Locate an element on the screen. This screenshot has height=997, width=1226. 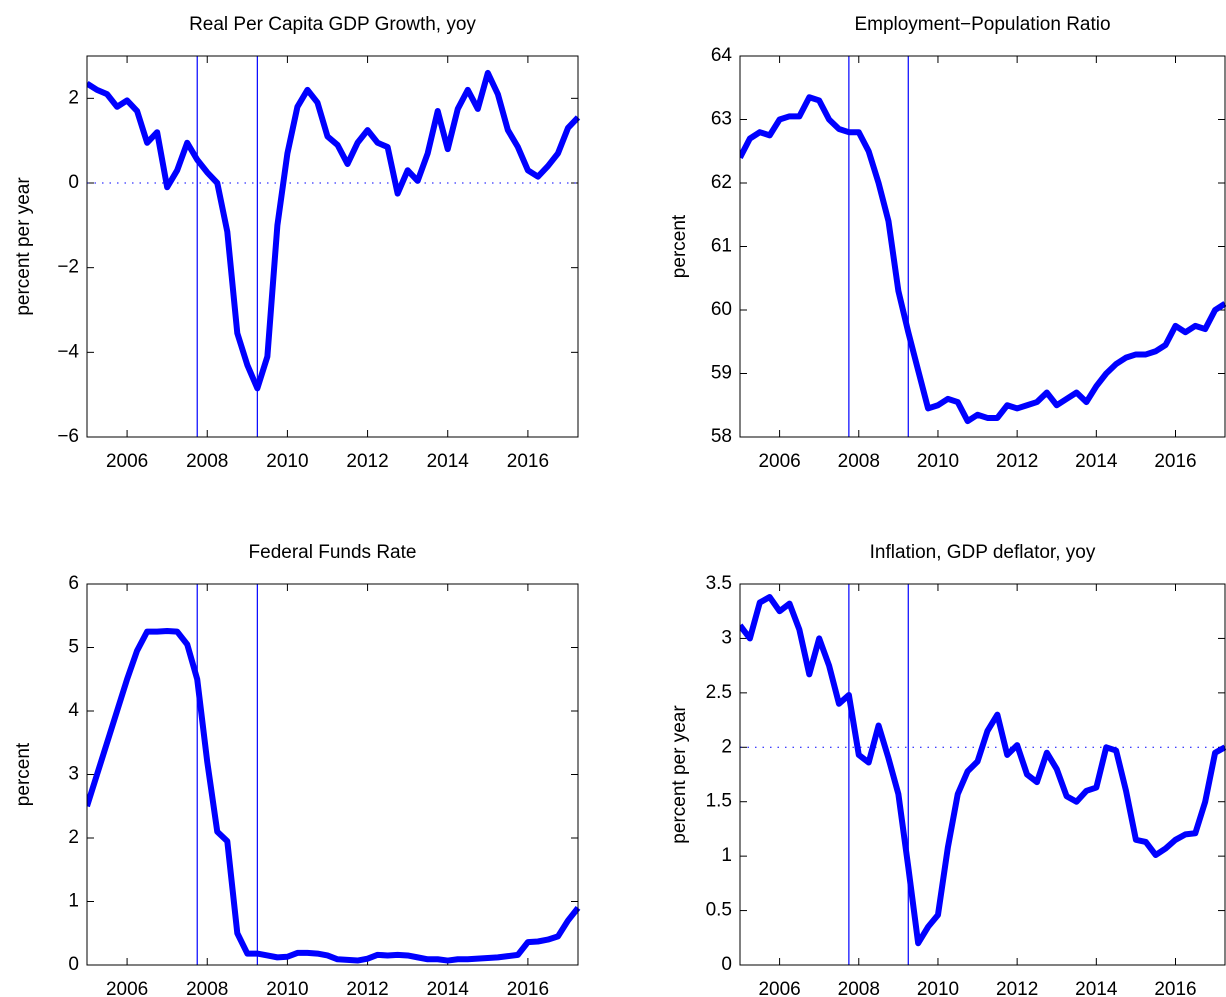
y-tick-label: 59 is located at coordinates (721, 373).